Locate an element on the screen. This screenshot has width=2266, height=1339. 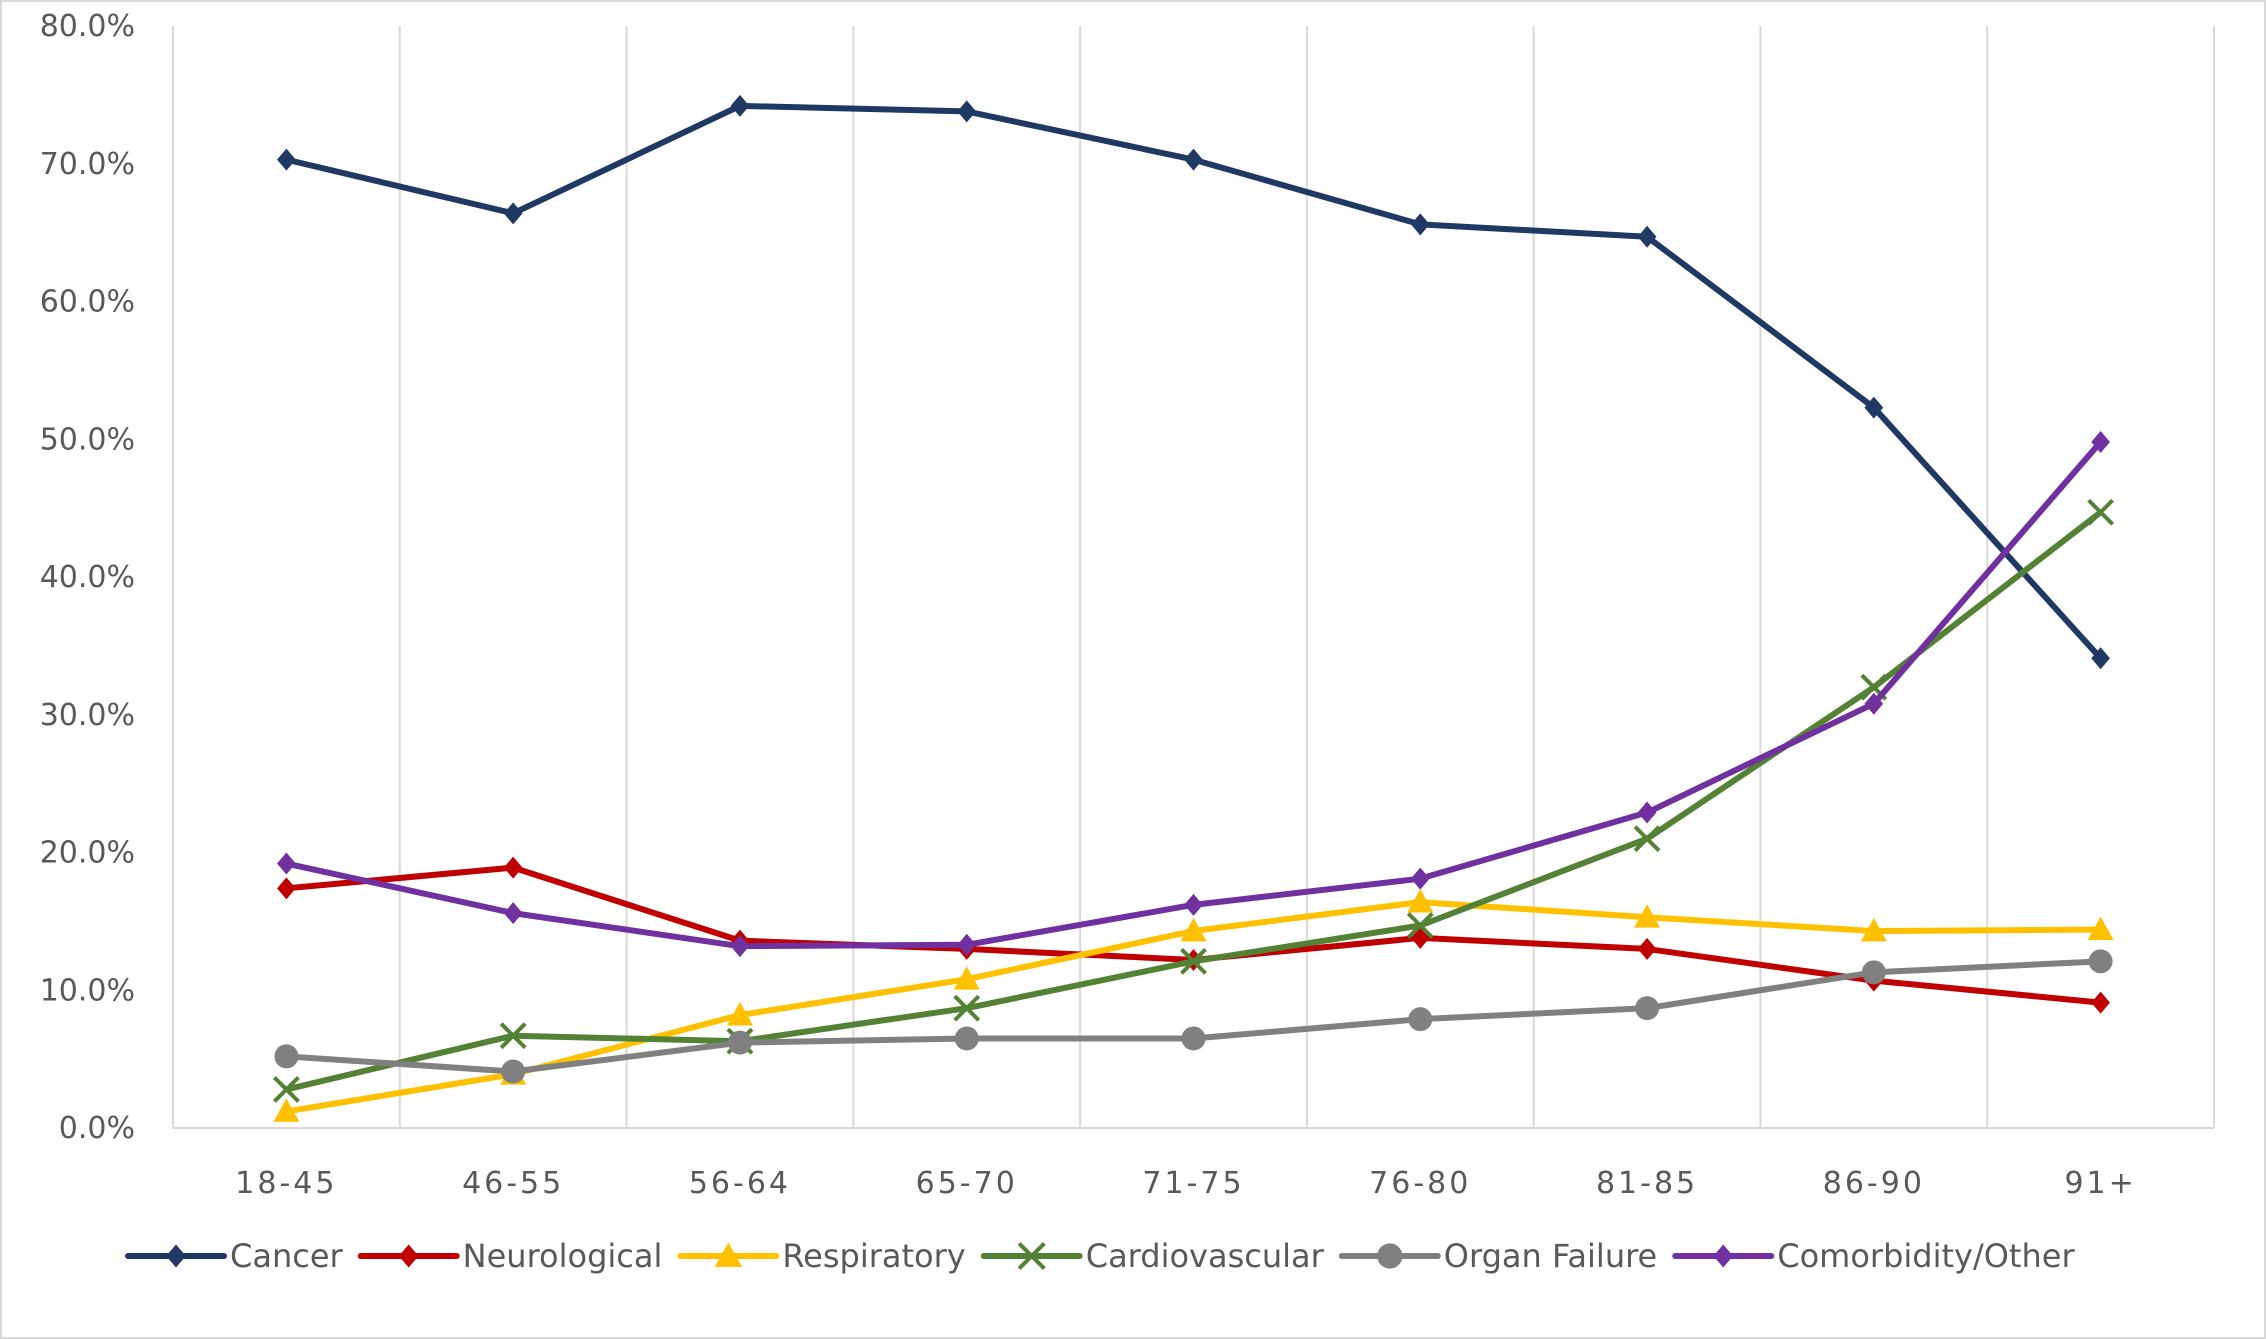
legend-label: Organ Failure is located at coordinates (1550, 1256).